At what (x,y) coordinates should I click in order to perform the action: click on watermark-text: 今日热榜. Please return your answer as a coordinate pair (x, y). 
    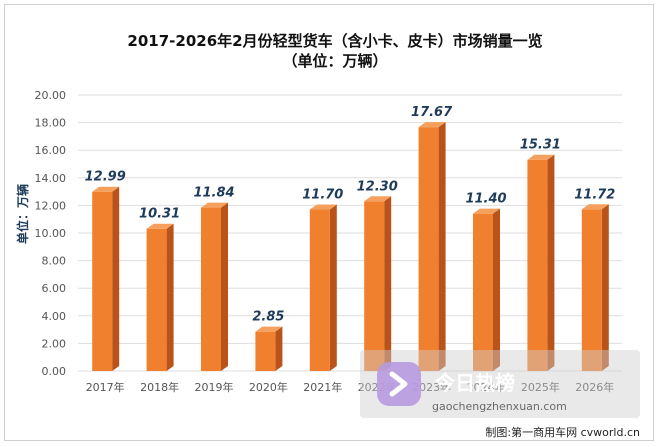
    Looking at the image, I should click on (475, 383).